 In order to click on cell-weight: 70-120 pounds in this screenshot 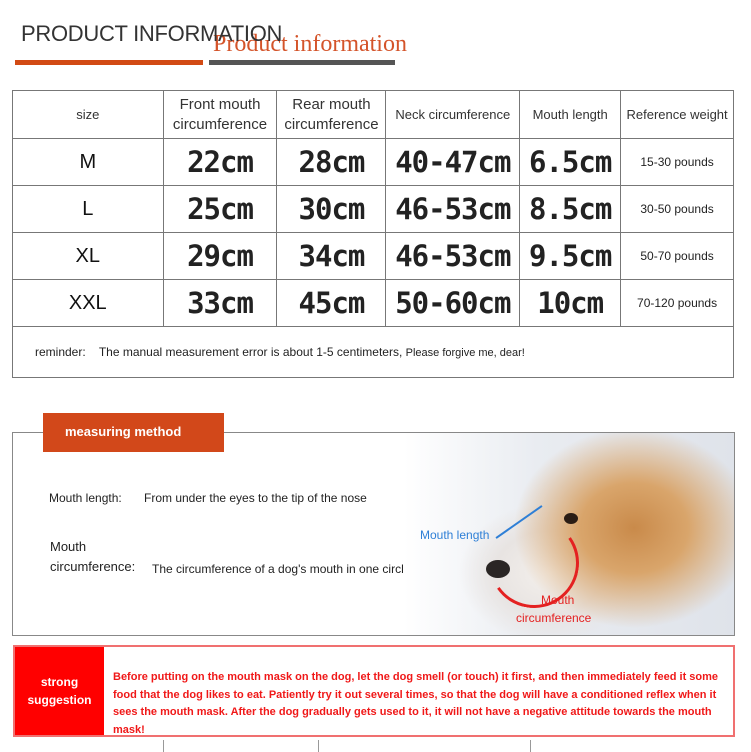, I will do `click(677, 303)`.